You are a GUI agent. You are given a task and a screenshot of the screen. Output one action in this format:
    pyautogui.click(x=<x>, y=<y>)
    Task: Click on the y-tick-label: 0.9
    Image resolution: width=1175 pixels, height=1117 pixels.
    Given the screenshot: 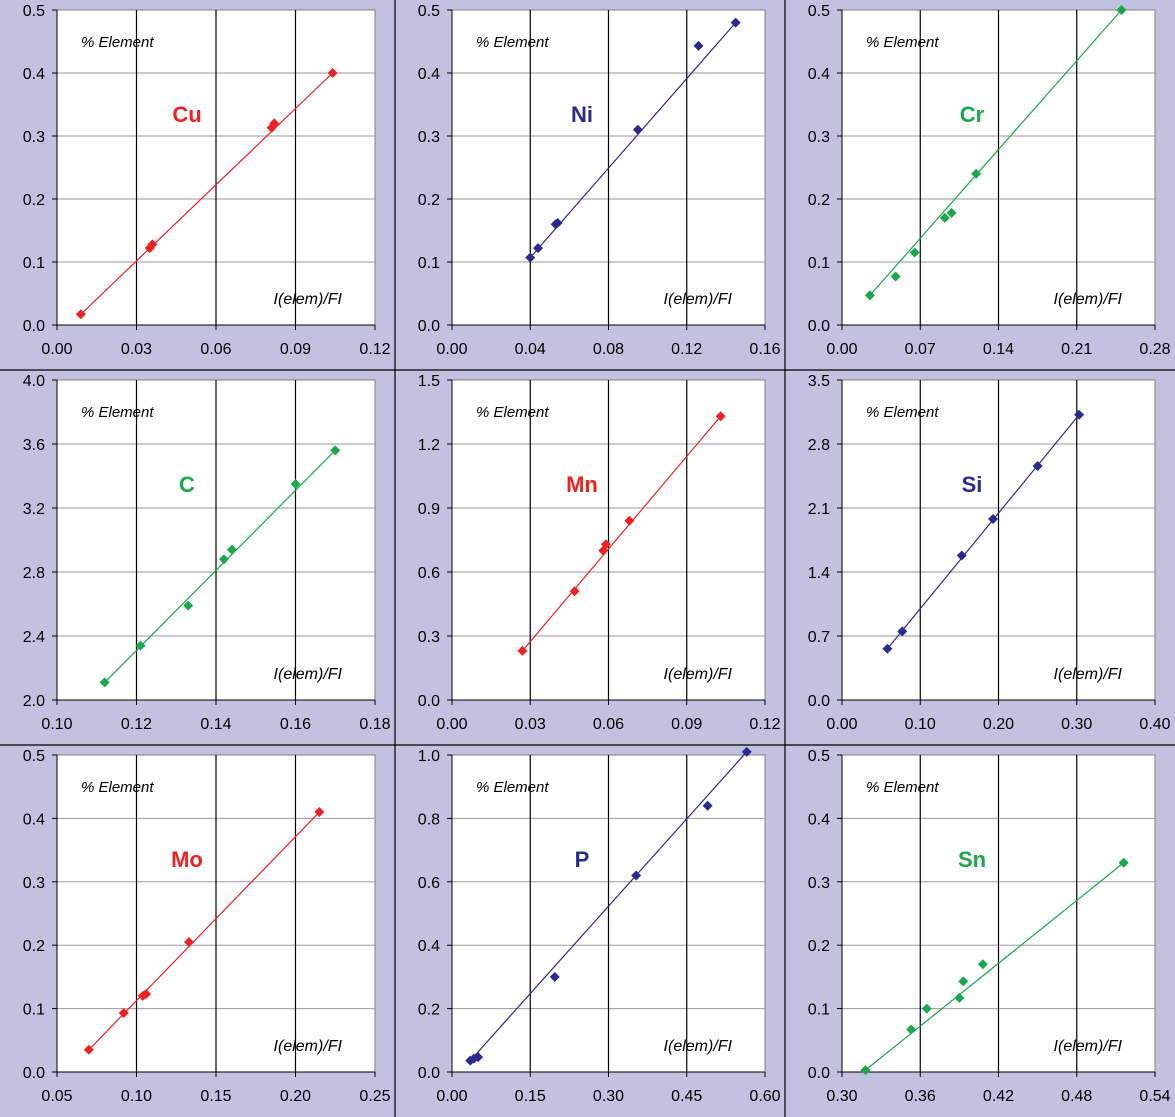 What is the action you would take?
    pyautogui.click(x=429, y=509)
    